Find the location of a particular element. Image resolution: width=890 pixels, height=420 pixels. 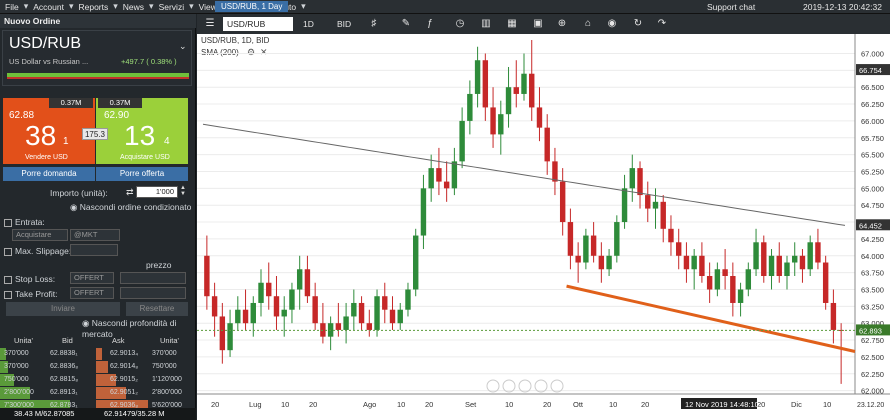

take-profit-input: OFFERT is located at coordinates (92, 293).